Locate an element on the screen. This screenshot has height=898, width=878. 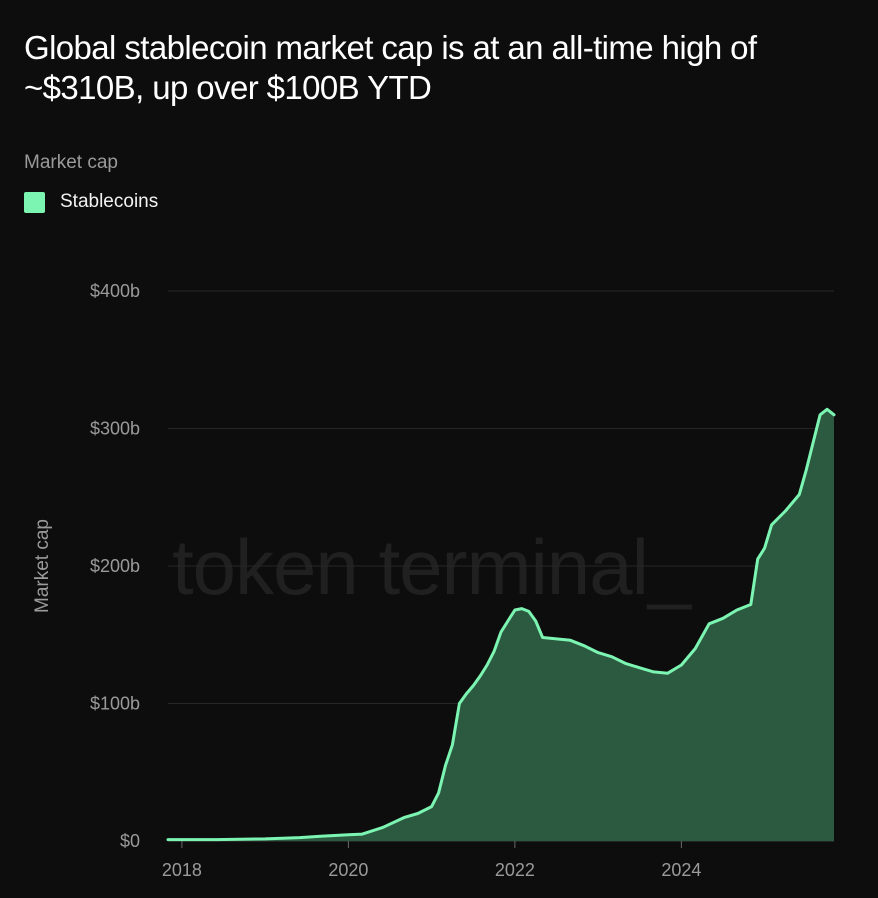
y-tick-label-0: $0 is located at coordinates (130, 841).